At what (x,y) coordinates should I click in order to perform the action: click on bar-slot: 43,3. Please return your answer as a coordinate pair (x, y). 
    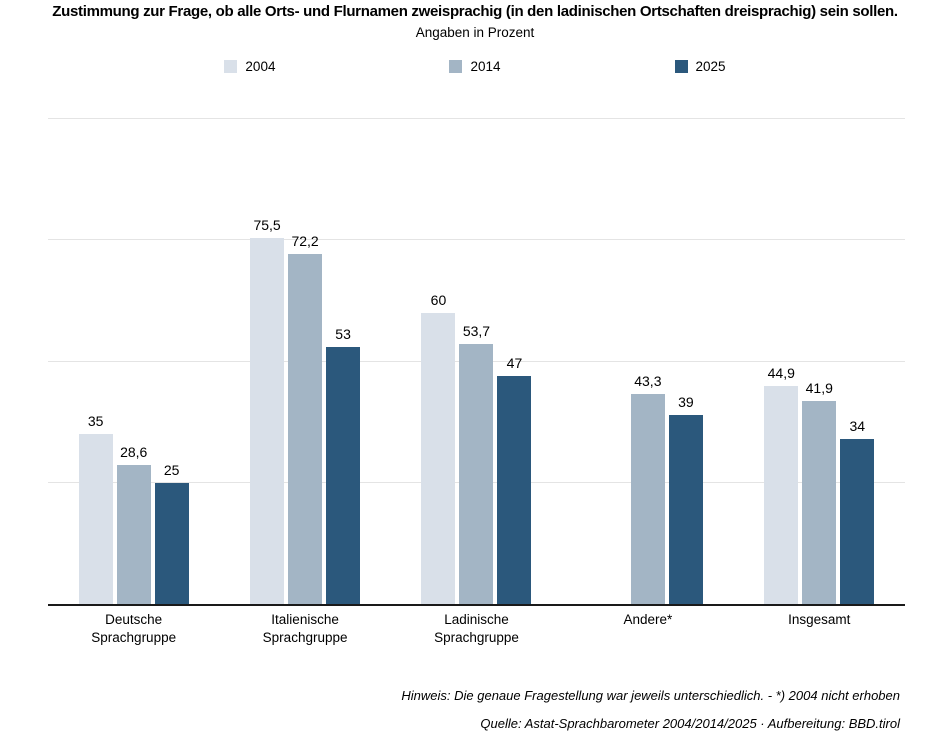
    Looking at the image, I should click on (647, 361).